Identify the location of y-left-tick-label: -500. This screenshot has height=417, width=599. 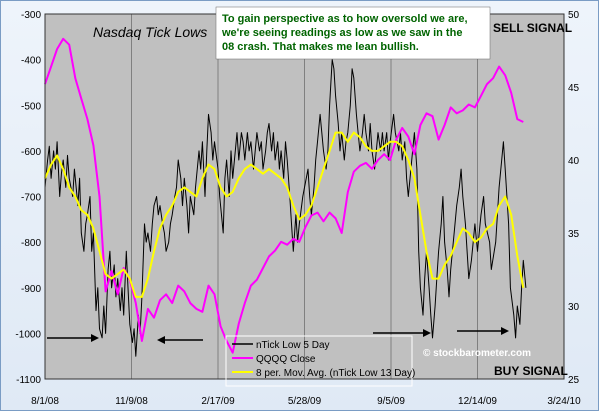
(31, 106).